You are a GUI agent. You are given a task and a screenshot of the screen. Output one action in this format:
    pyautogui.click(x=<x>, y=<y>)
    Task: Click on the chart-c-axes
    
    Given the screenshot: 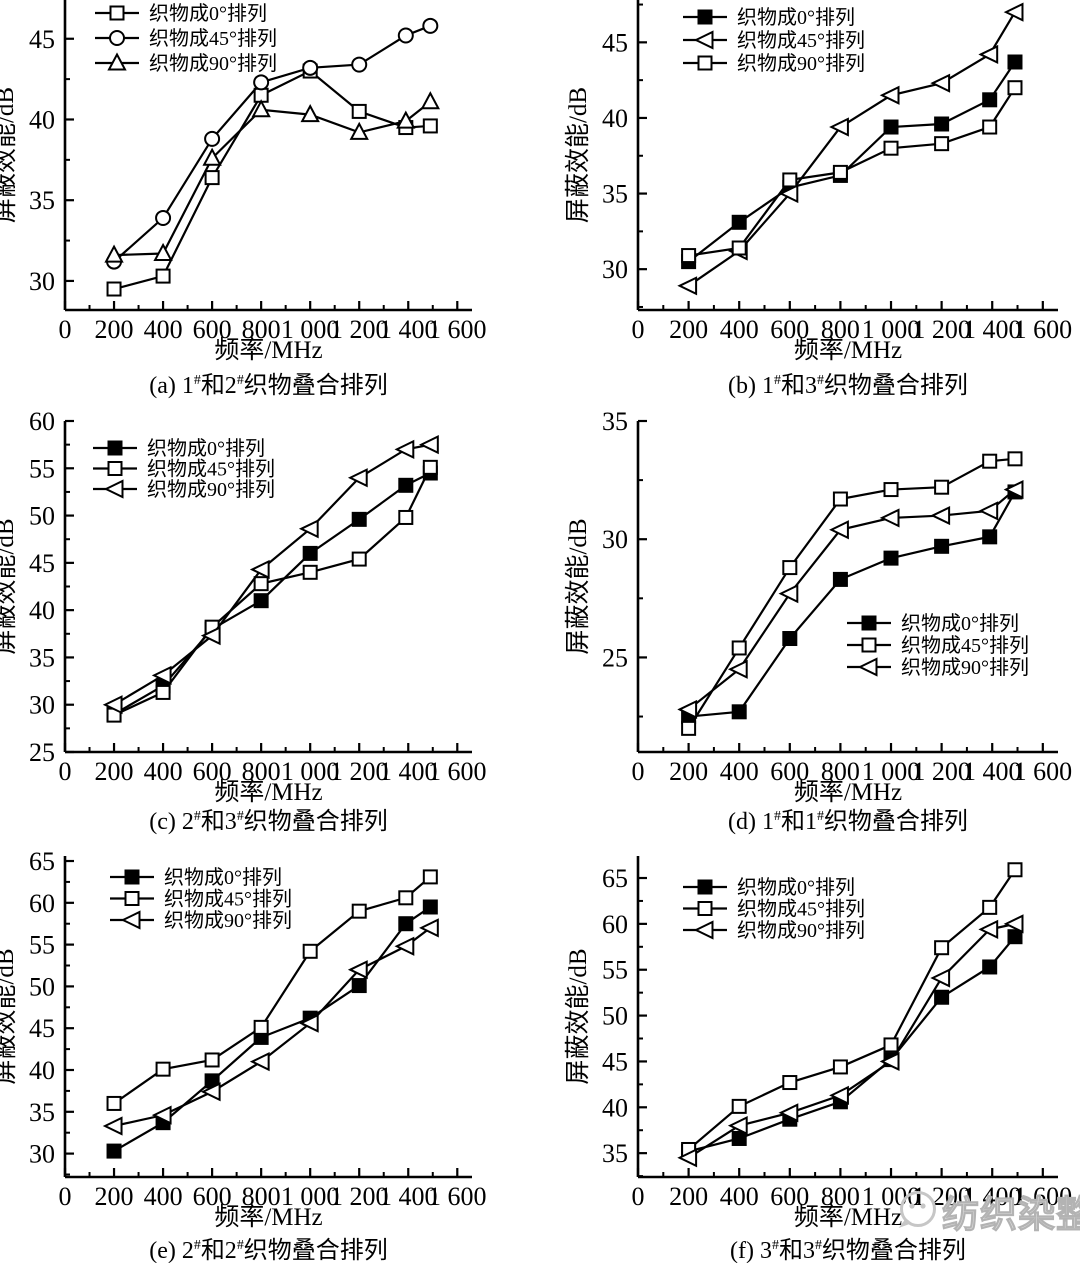 What is the action you would take?
    pyautogui.click(x=267, y=586)
    